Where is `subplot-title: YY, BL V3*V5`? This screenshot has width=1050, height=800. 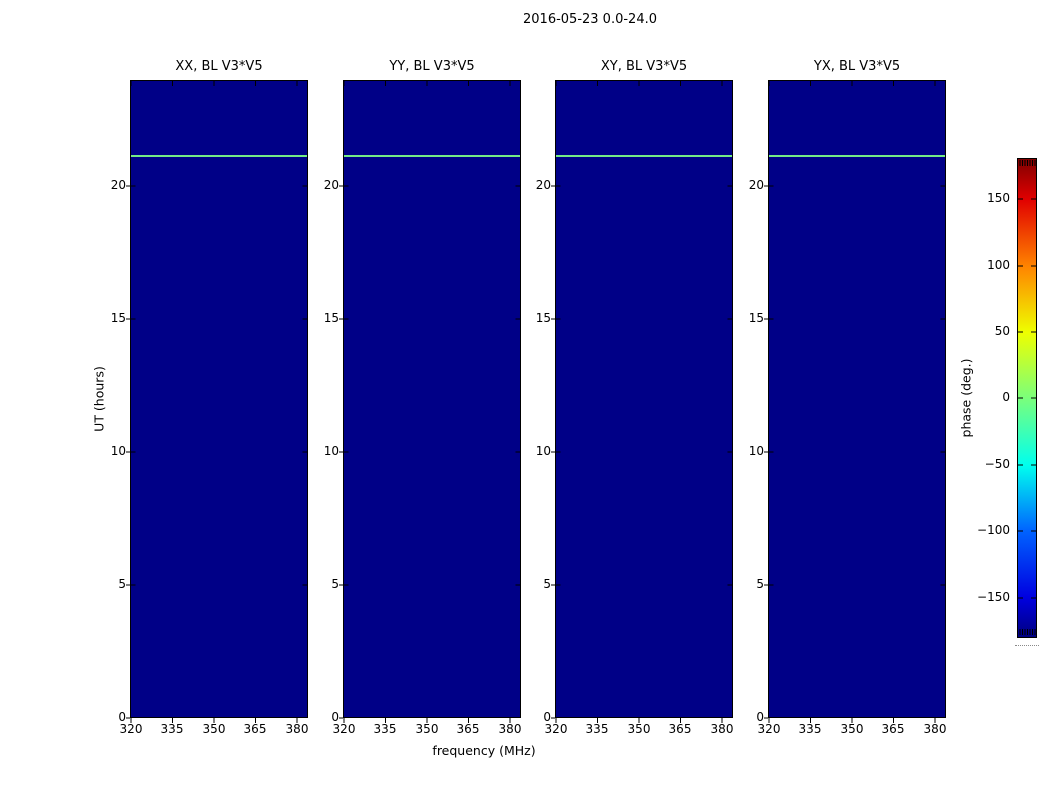 subplot-title: YY, BL V3*V5 is located at coordinates (432, 66).